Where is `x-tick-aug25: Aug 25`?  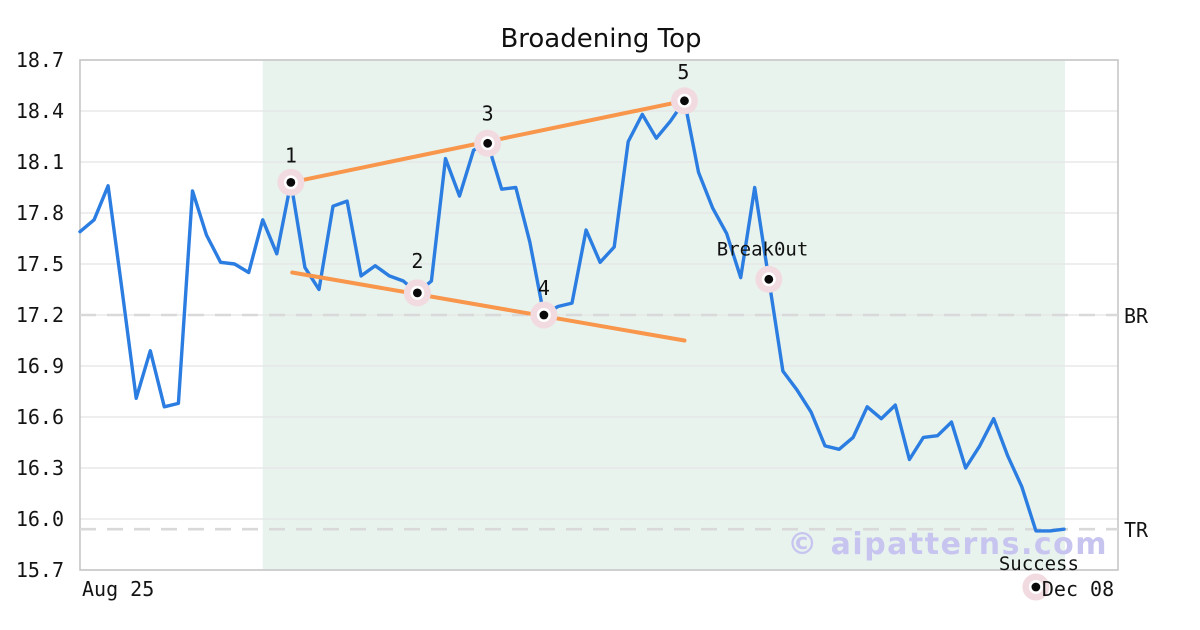 x-tick-aug25: Aug 25 is located at coordinates (118, 589).